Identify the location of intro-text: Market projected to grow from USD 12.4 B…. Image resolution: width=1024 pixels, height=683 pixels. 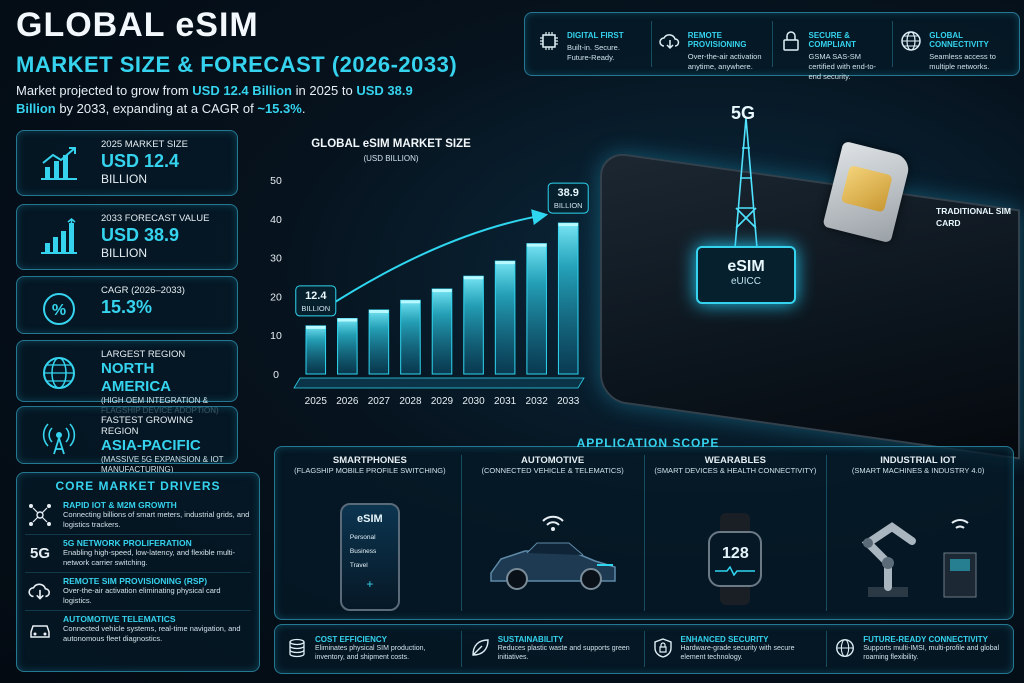
(226, 100).